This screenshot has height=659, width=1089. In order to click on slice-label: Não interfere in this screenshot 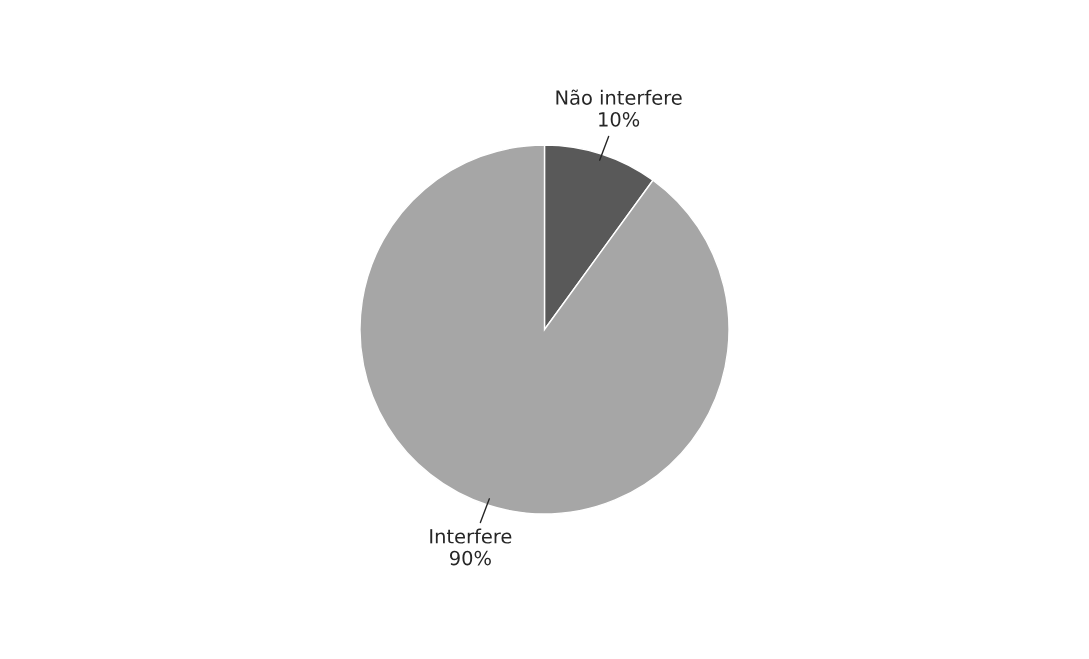, I will do `click(619, 97)`.